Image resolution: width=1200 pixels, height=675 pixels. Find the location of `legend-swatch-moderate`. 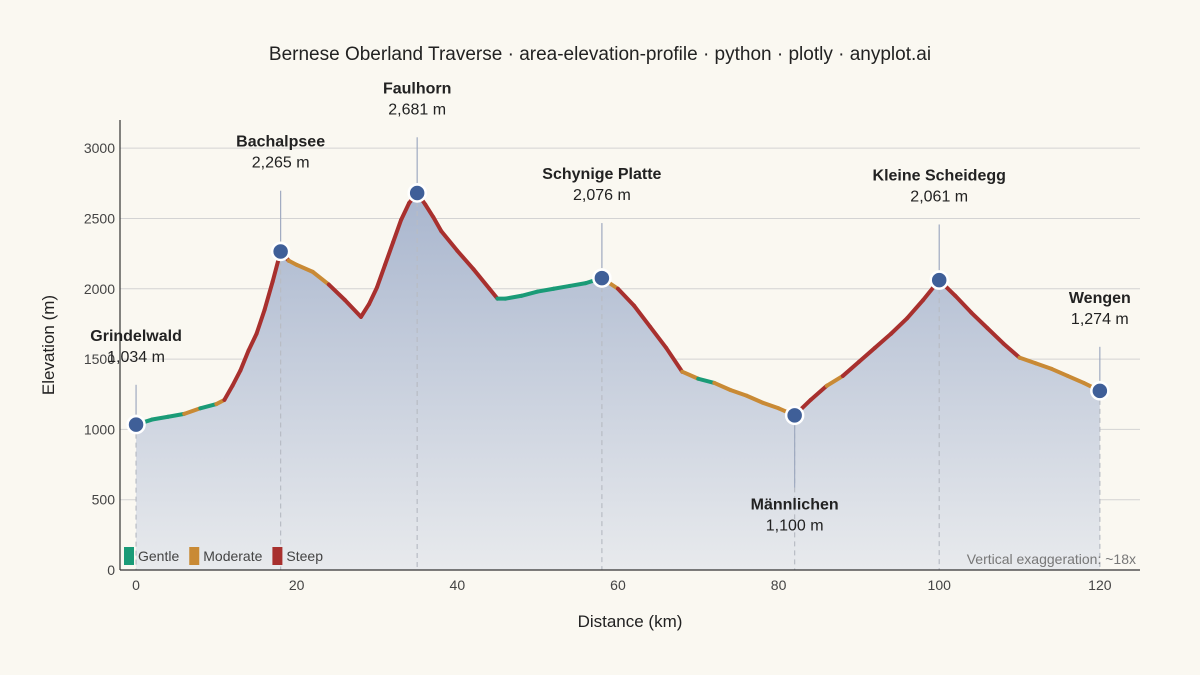

legend-swatch-moderate is located at coordinates (194, 556).